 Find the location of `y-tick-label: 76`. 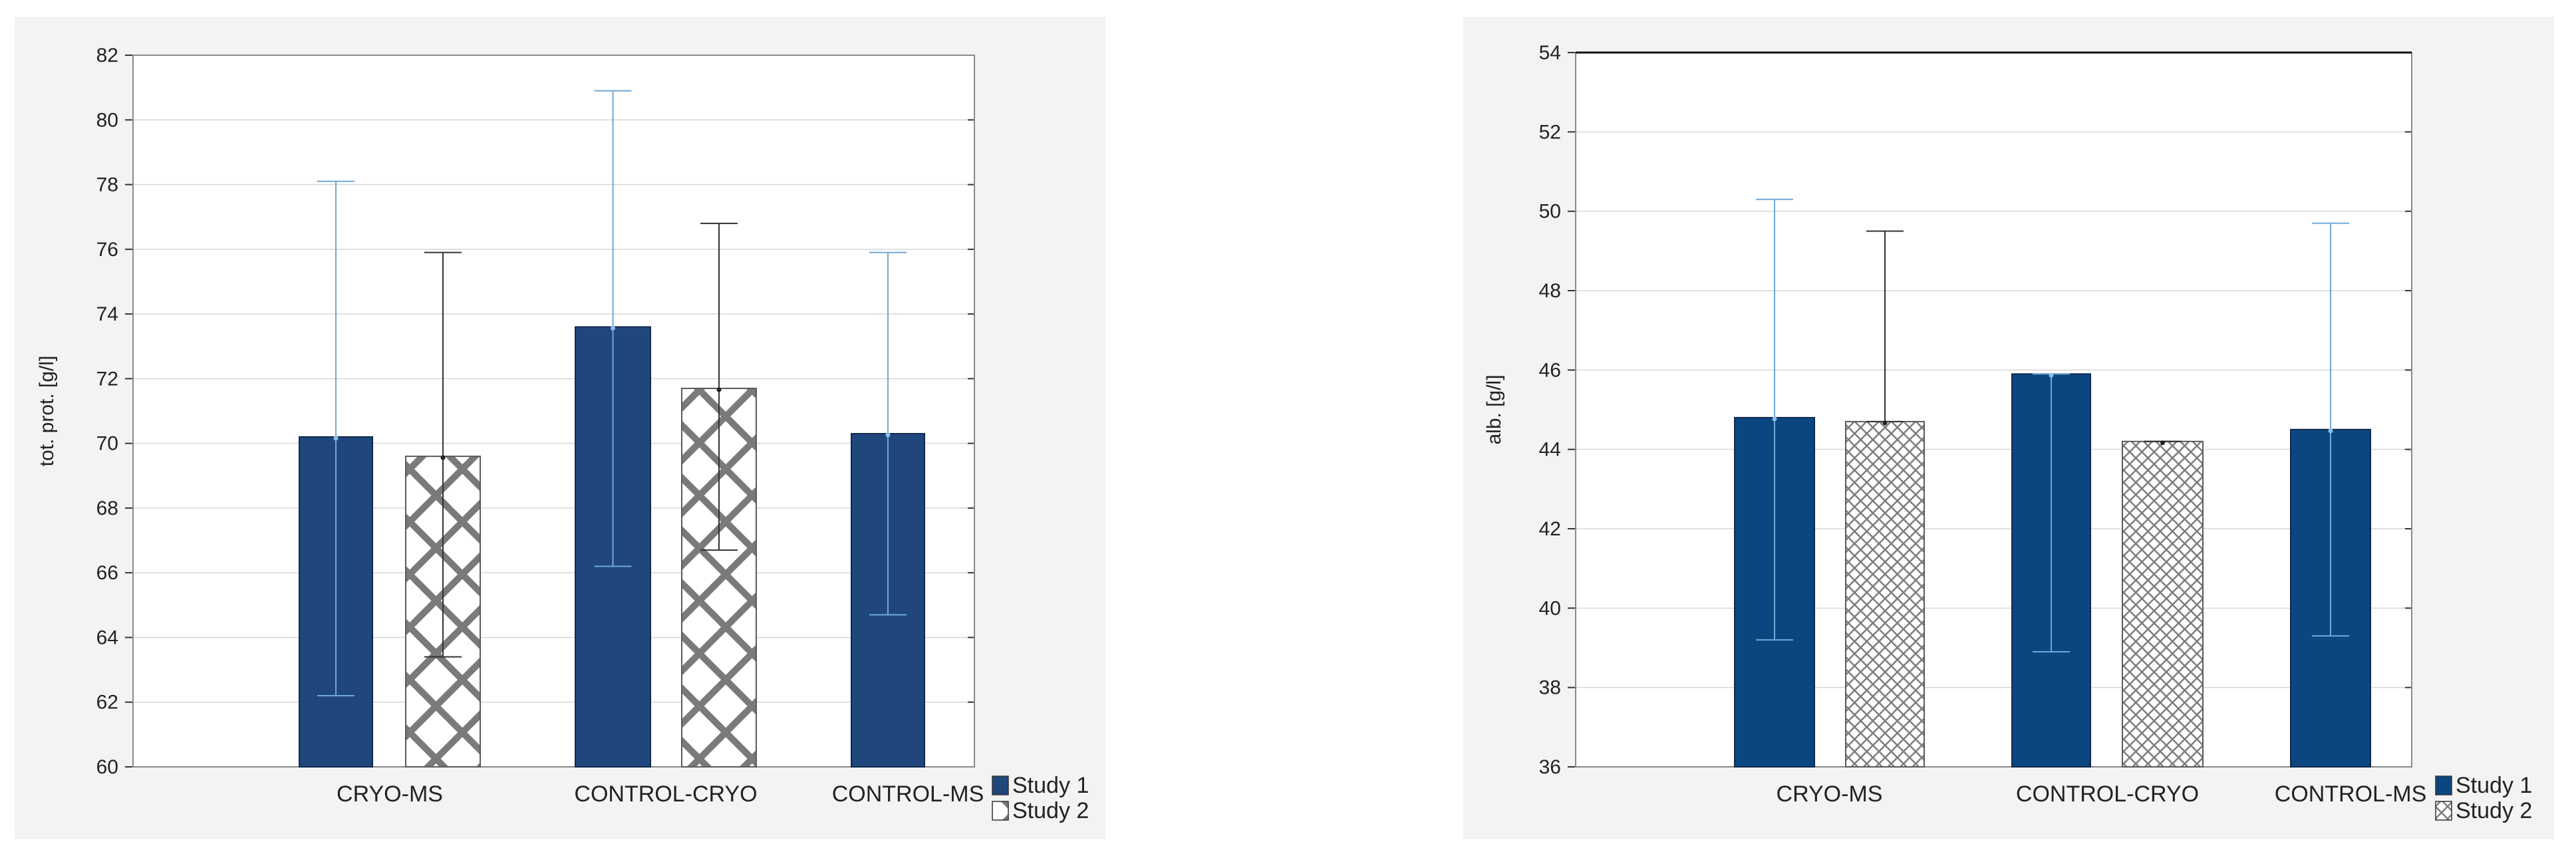

y-tick-label: 76 is located at coordinates (107, 250).